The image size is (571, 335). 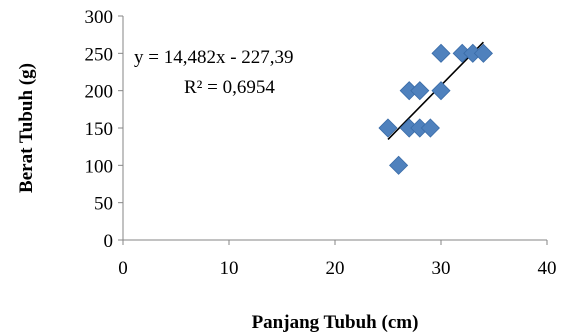 What do you see at coordinates (441, 268) in the screenshot?
I see `x-tick-label: 30` at bounding box center [441, 268].